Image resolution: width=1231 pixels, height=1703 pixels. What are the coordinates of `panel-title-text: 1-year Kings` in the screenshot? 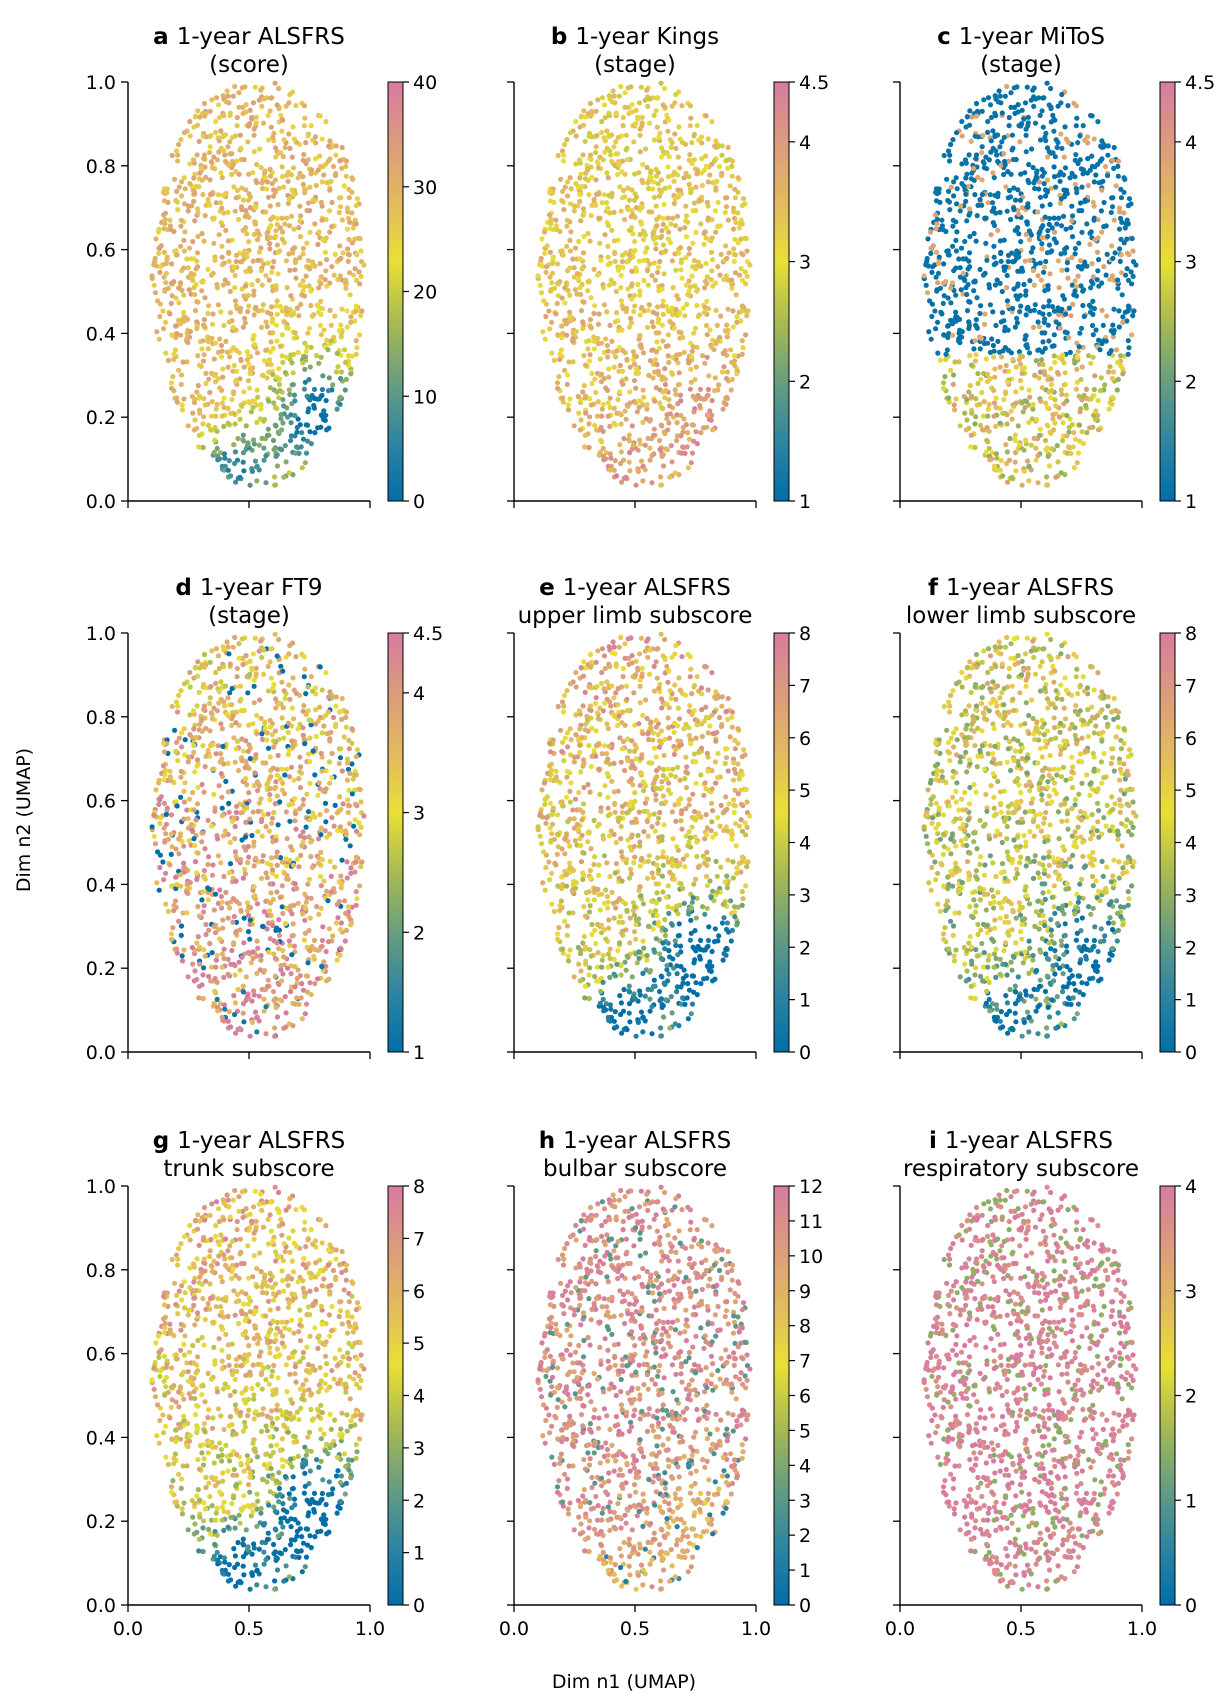 It's located at (647, 37).